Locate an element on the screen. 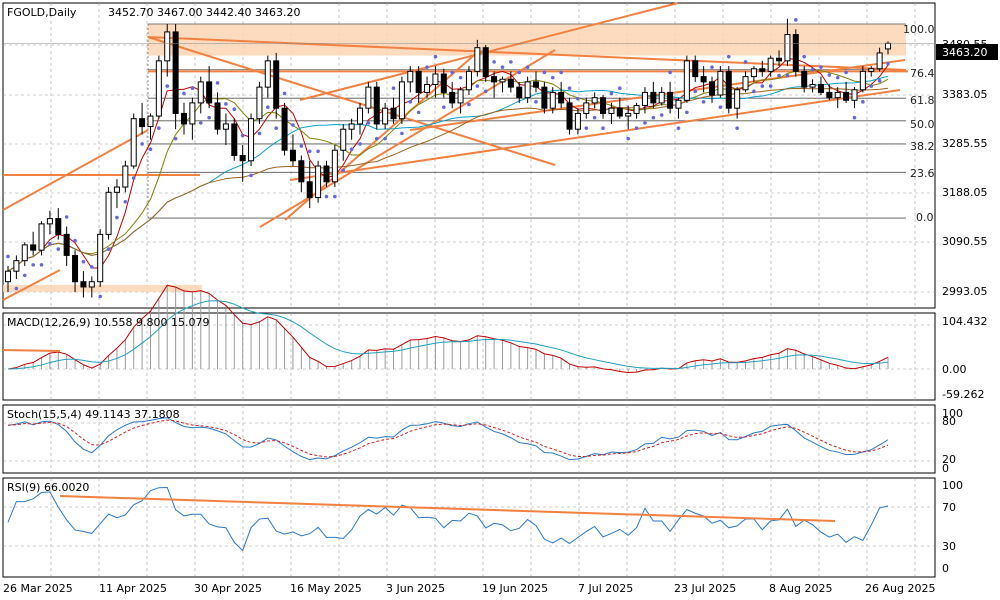 This screenshot has width=1000, height=600. fib-label: 50.0 is located at coordinates (922, 124).